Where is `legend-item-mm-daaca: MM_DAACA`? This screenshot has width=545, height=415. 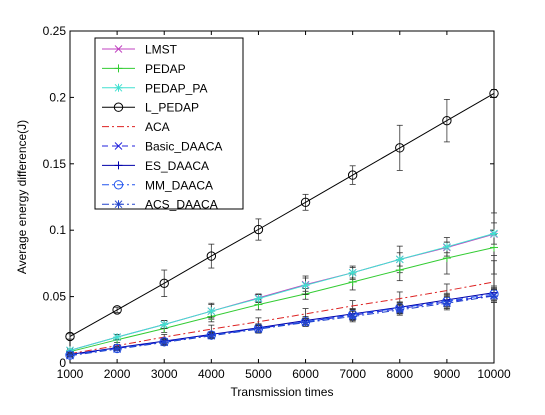 legend-item-mm-daaca: MM_DAACA is located at coordinates (157, 185).